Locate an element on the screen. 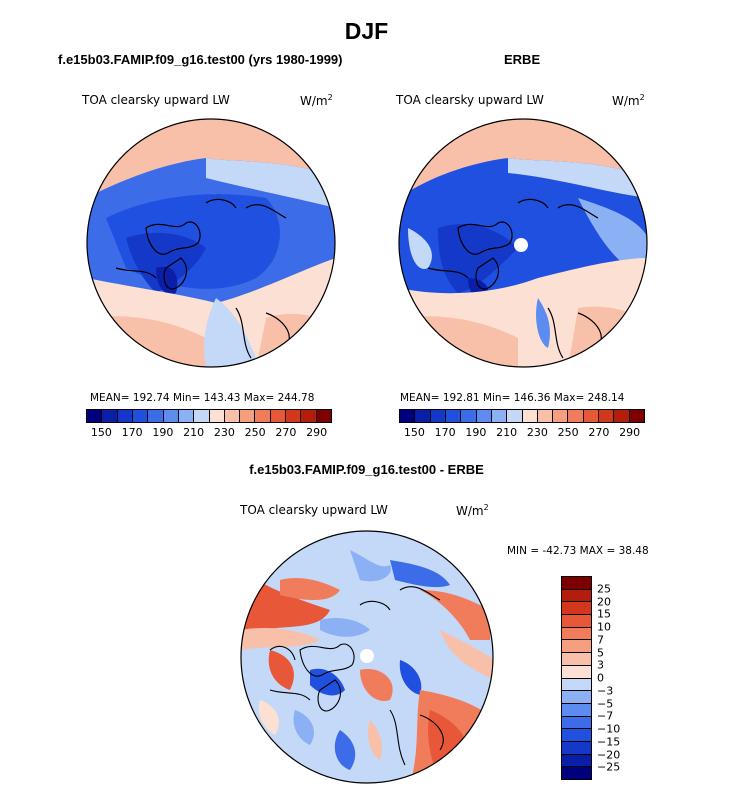 The height and width of the screenshot is (789, 733). panel2-variable: TOA clearsky upward LW is located at coordinates (470, 100).